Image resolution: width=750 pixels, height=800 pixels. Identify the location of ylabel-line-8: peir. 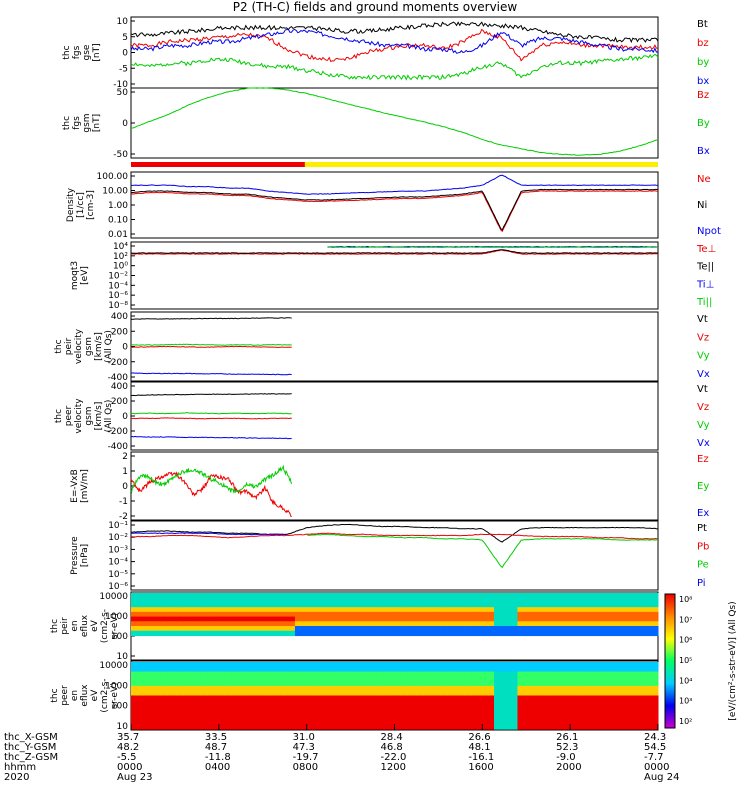
(65, 626).